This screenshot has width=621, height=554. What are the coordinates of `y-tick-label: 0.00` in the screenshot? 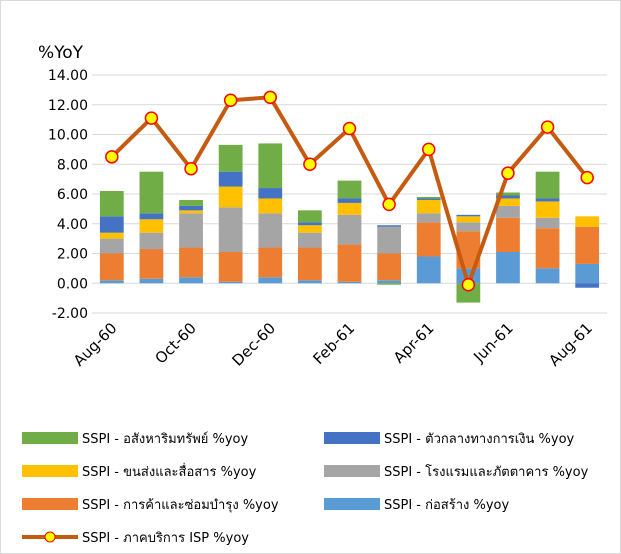 It's located at (72, 284).